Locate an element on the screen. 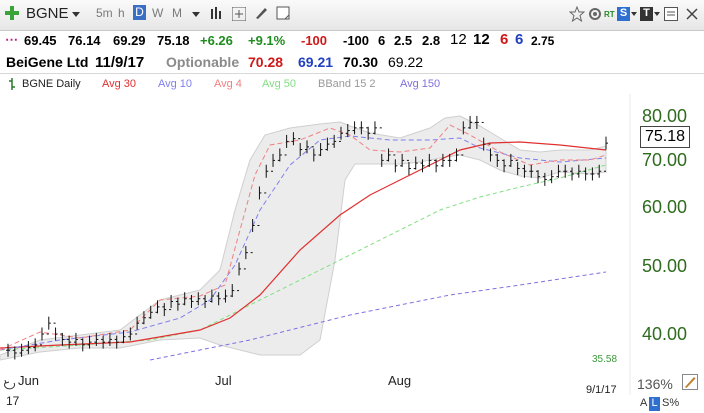 Image resolution: width=704 pixels, height=413 pixels. timeframe-dropdown-icon is located at coordinates (196, 14).